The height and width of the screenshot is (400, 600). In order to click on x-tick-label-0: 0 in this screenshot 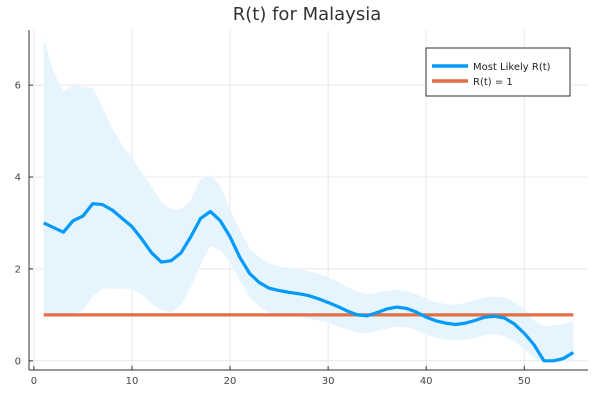, I will do `click(34, 381)`.